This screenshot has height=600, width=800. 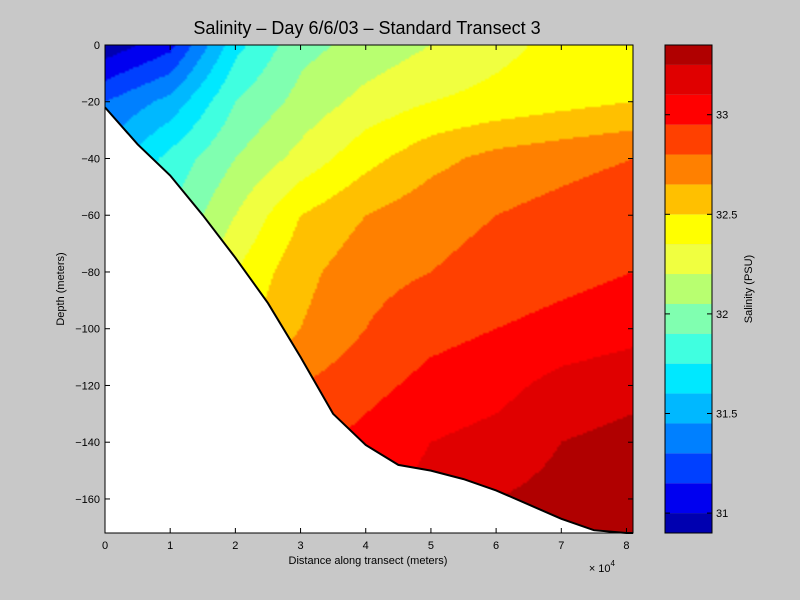 I want to click on y-axis-label: Depth (meters), so click(x=61, y=288).